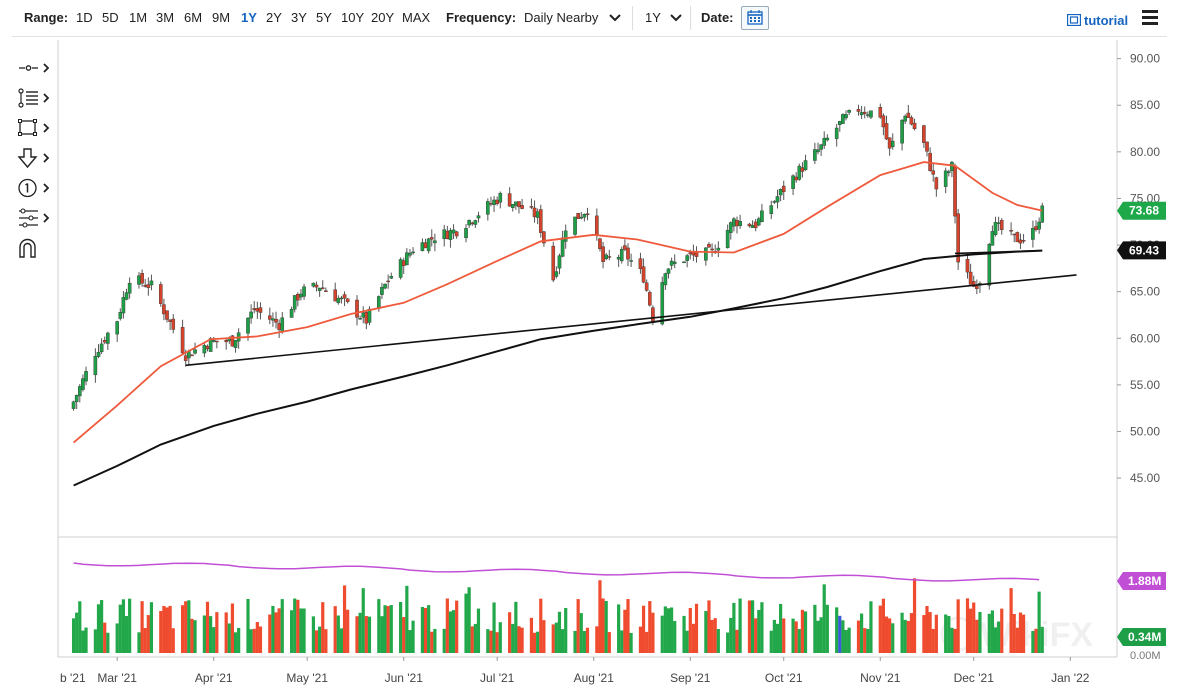 Image resolution: width=1179 pixels, height=692 pixels. I want to click on magnet-tool, so click(36, 248).